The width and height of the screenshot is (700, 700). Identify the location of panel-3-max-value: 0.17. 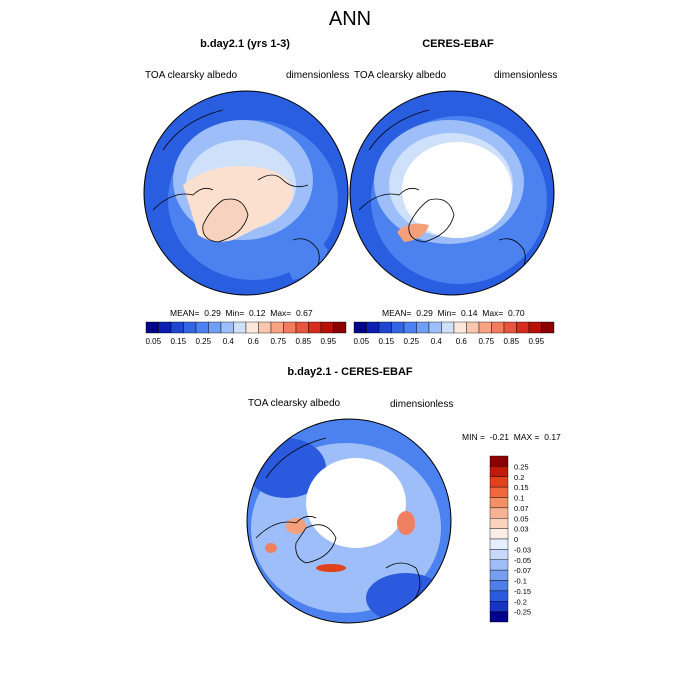
(552, 437).